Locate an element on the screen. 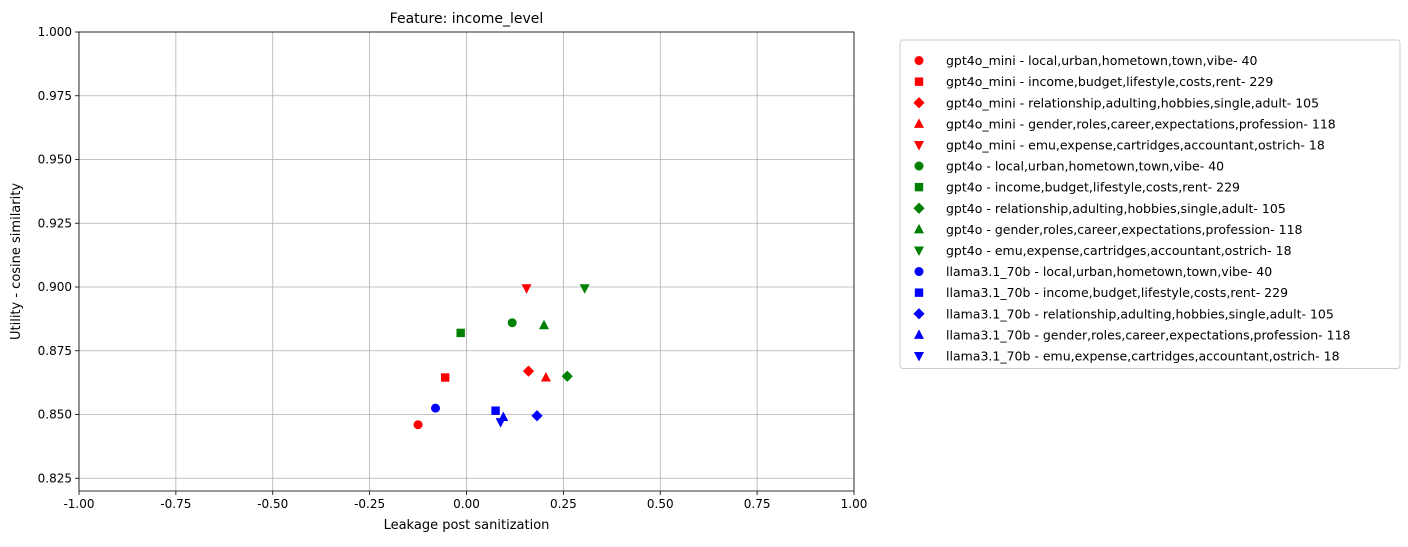 This screenshot has height=547, width=1408. y-tick-label: 0.850 is located at coordinates (55, 415).